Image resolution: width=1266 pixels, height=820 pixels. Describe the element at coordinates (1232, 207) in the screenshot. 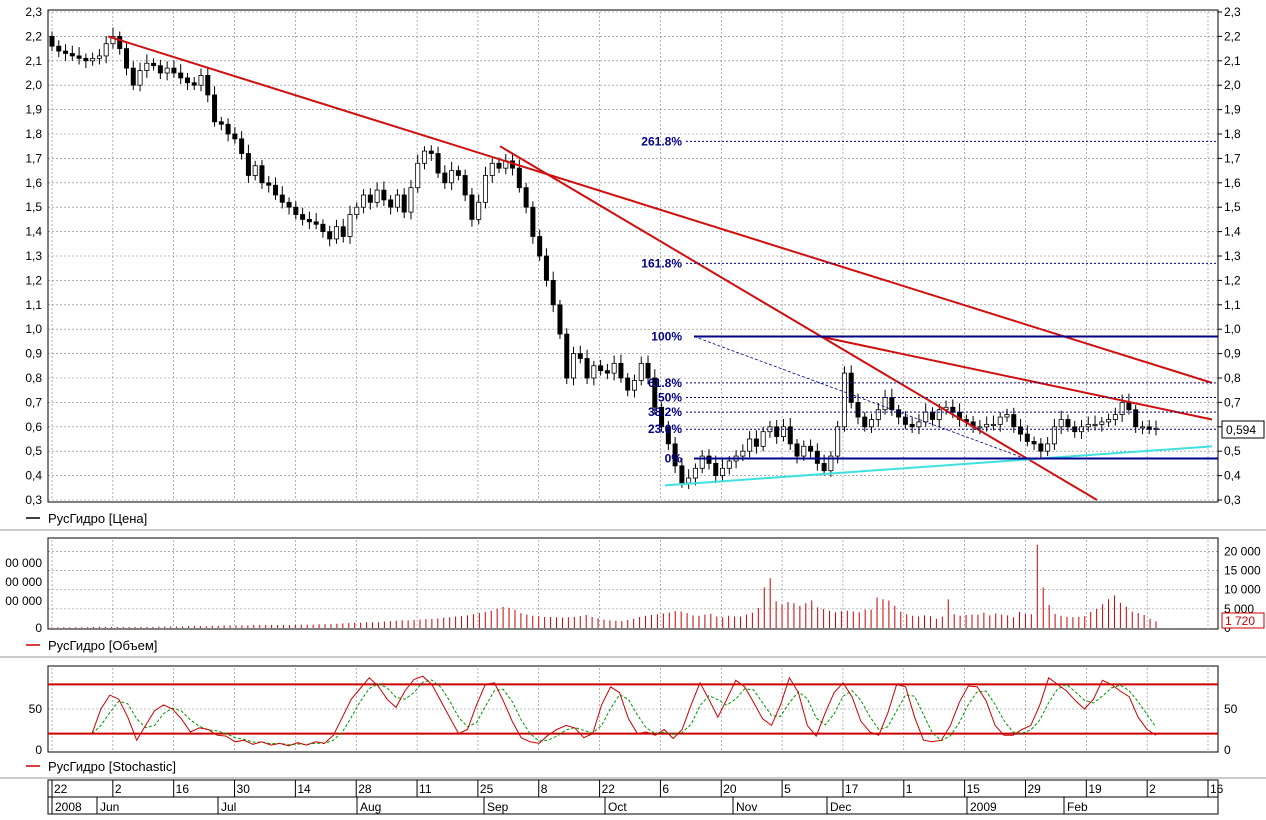

I see `price-tick-right: 1,5` at that location.